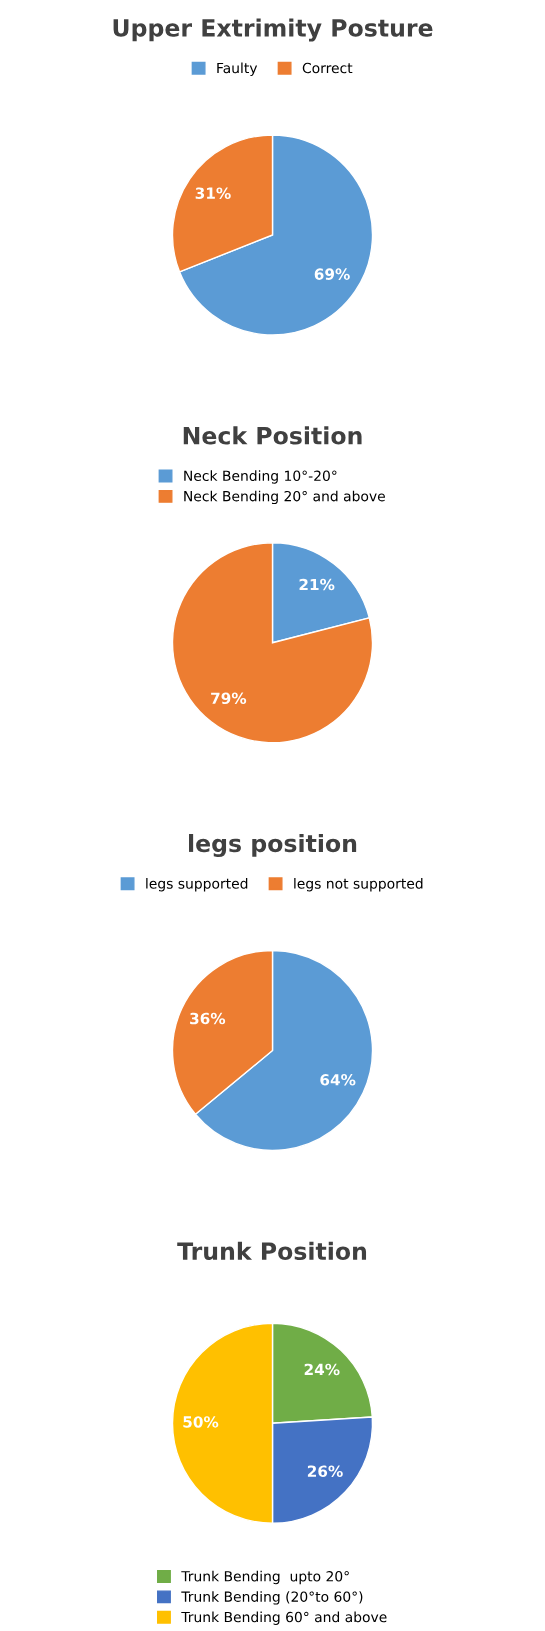 The image size is (545, 1631). Describe the element at coordinates (358, 885) in the screenshot. I see `legend-label: legs not supported` at that location.